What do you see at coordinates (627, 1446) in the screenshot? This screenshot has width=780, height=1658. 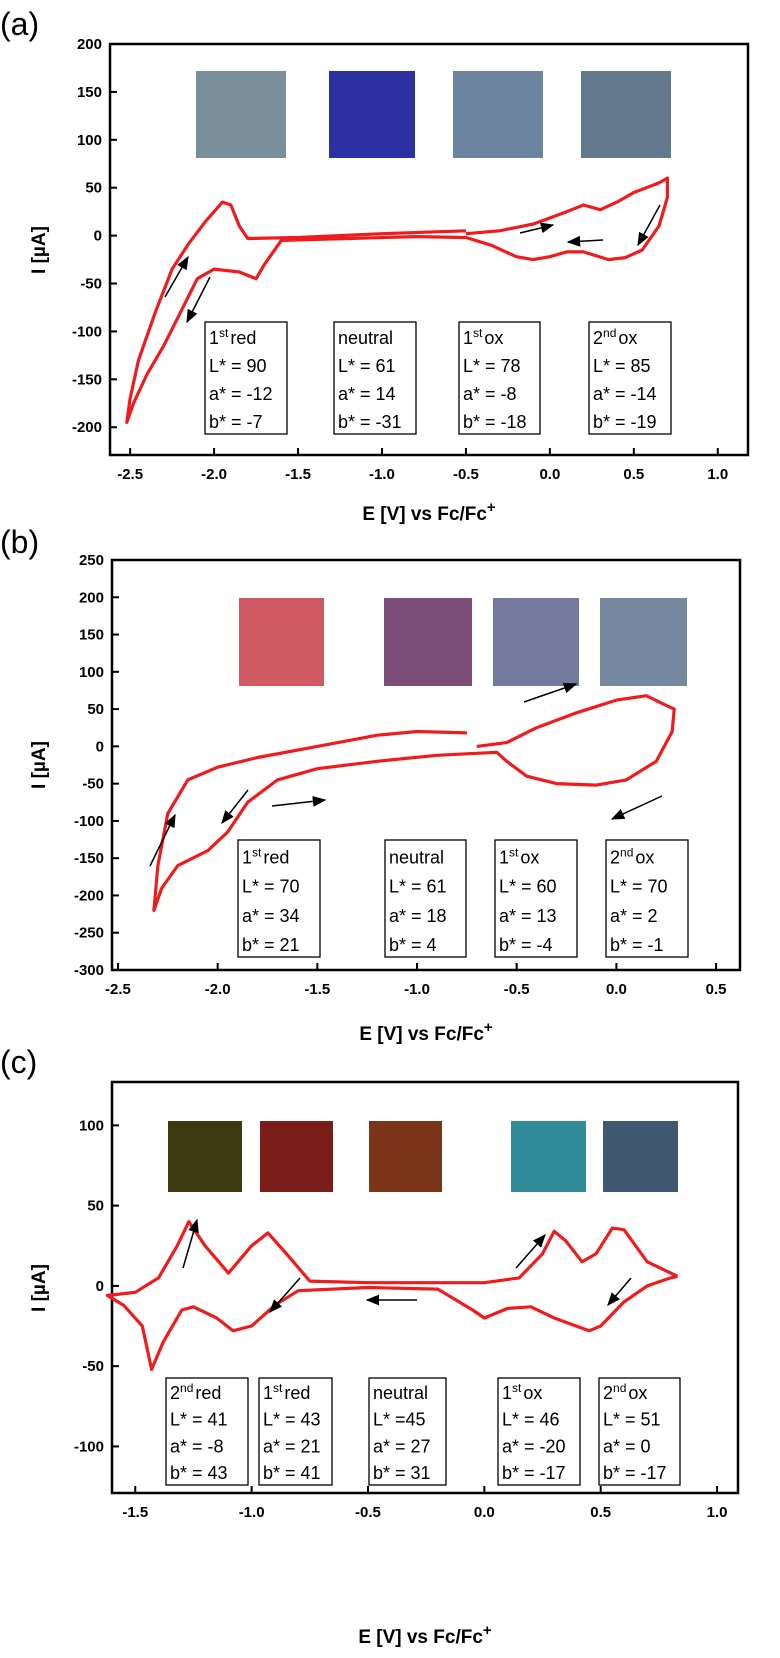 I see `annotation-line: a* = 0` at bounding box center [627, 1446].